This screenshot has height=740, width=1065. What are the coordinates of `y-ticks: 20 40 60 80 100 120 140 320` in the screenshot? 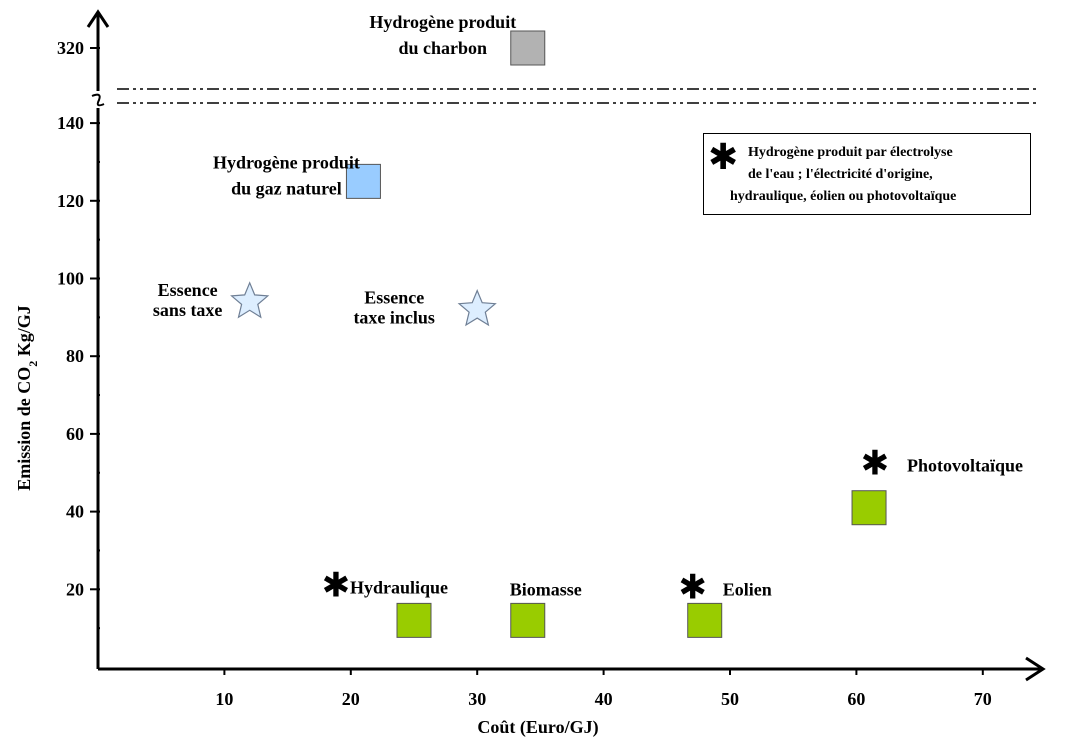 It's located at (78, 334).